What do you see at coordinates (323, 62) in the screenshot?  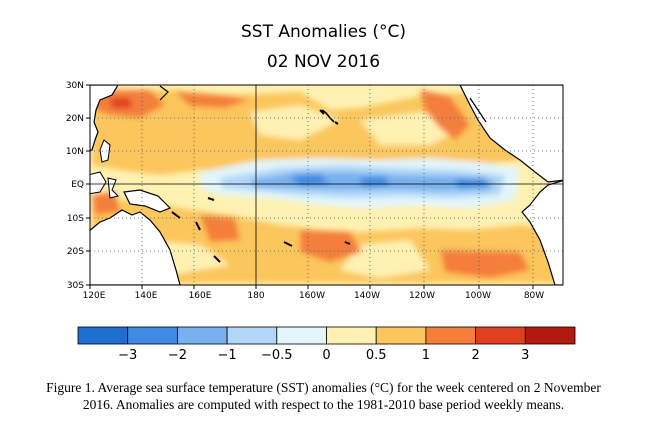 I see `map-date: 02 NOV 2016` at bounding box center [323, 62].